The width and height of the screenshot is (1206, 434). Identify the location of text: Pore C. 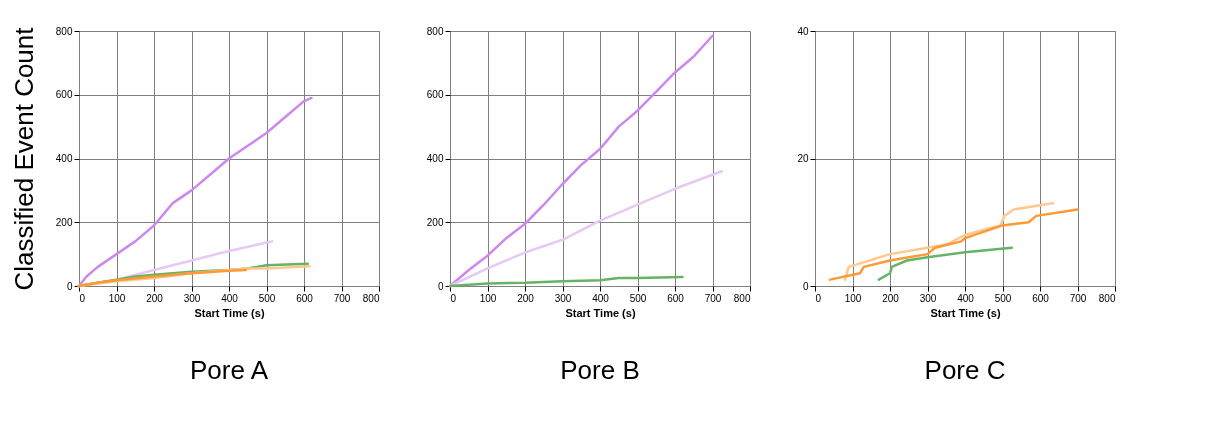
(965, 370).